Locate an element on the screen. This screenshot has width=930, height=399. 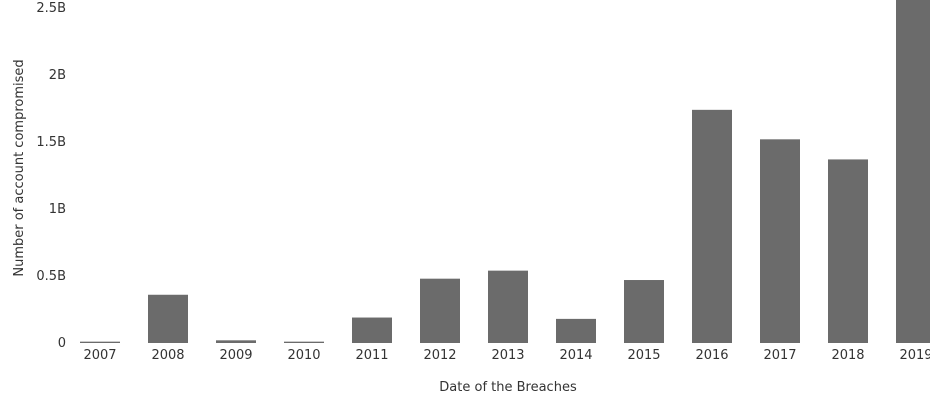
y-tick-label: 0.5B is located at coordinates (51, 276).